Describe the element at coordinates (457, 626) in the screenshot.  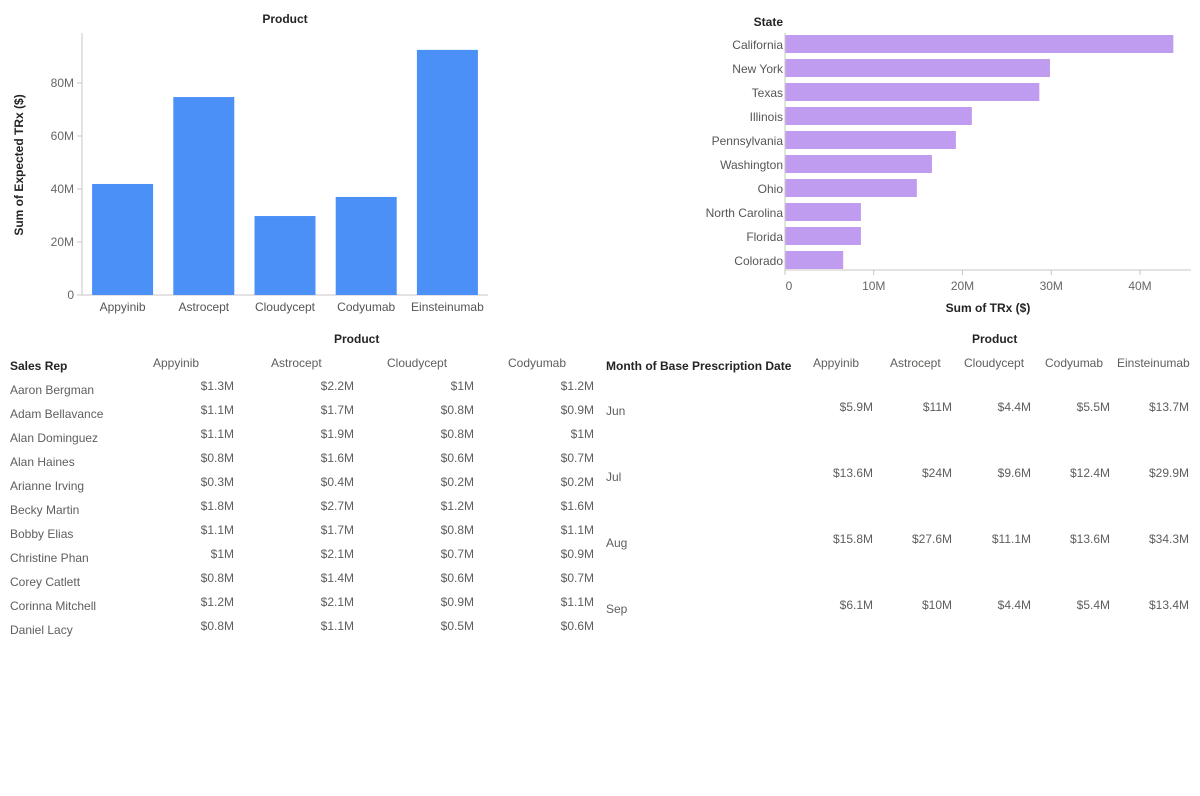
I see `table-cell: $0.5M` at that location.